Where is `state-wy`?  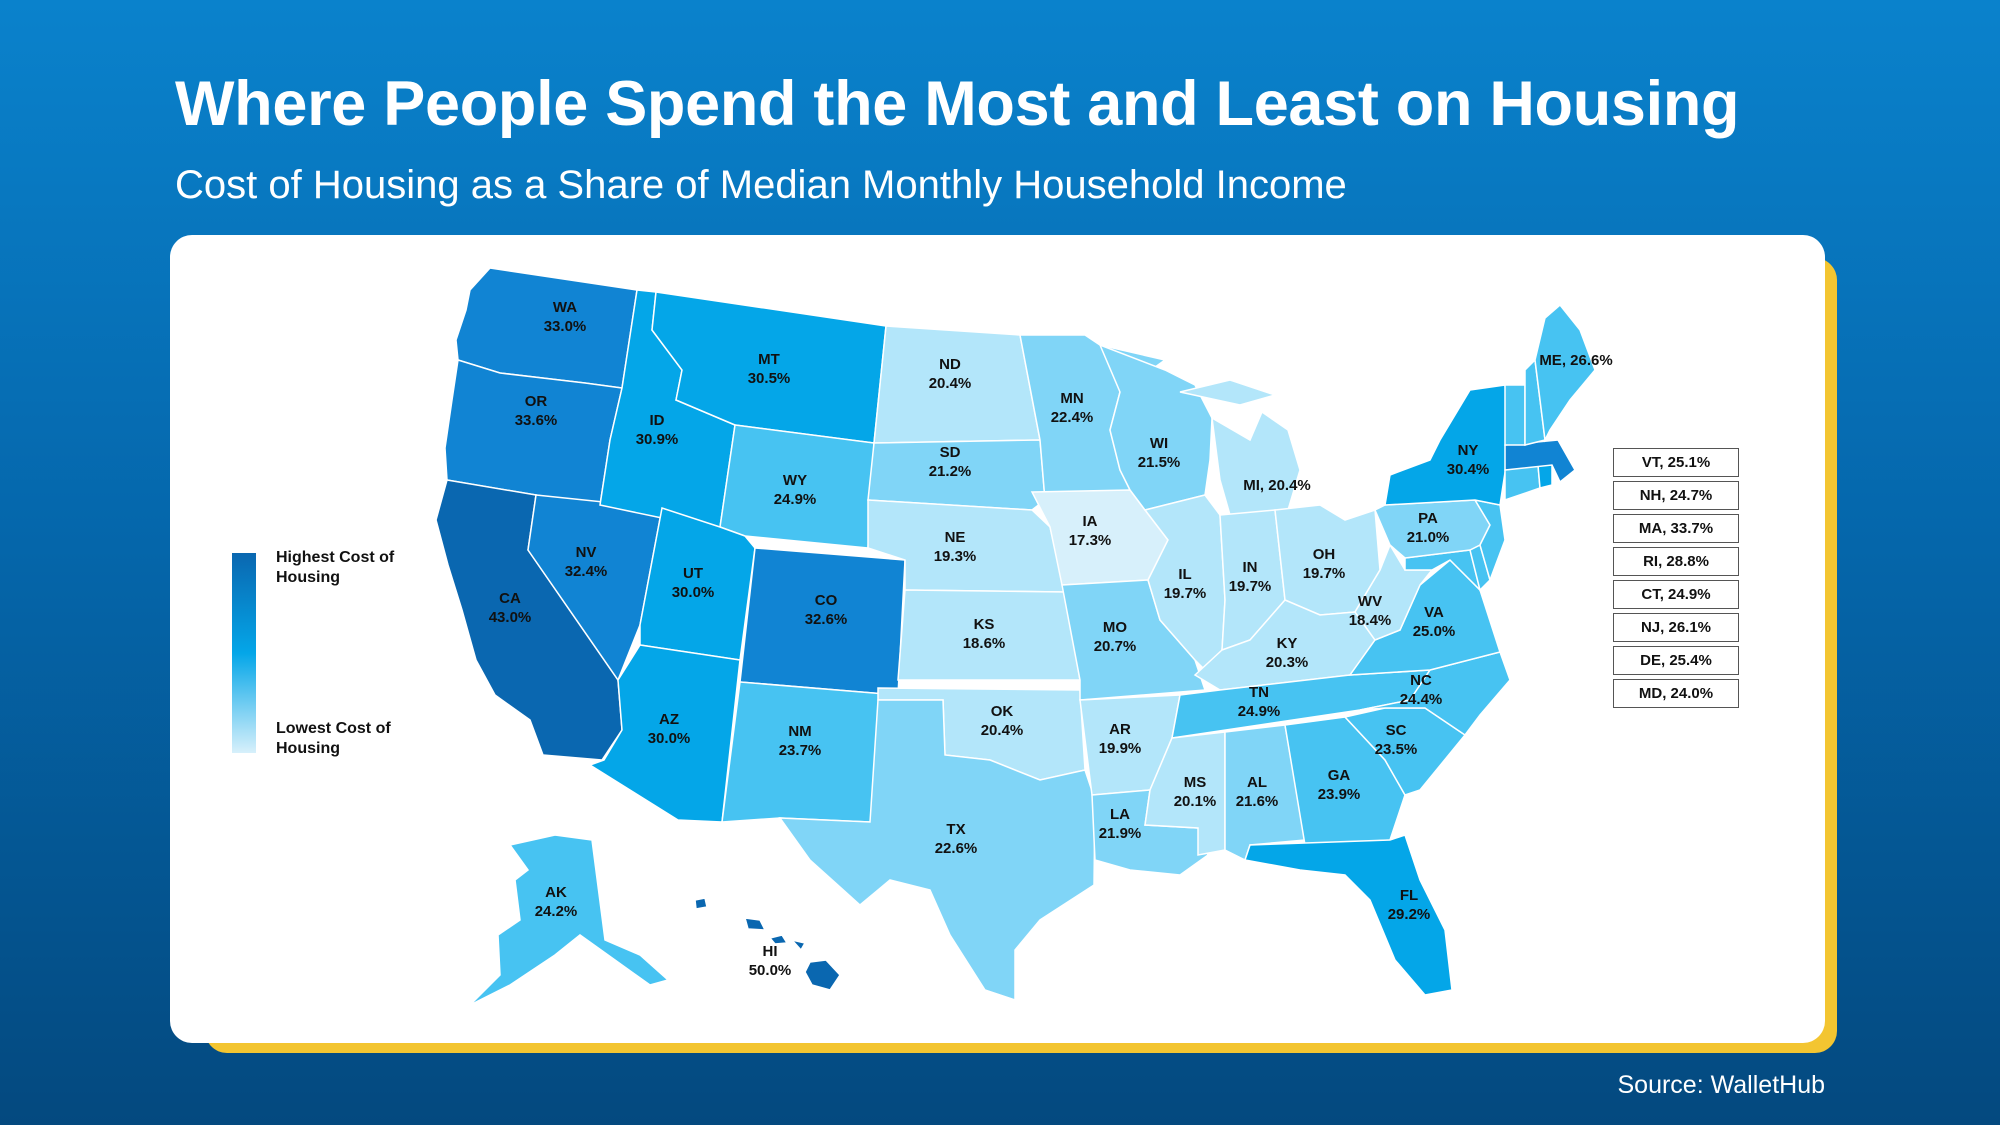 state-wy is located at coordinates (797, 486).